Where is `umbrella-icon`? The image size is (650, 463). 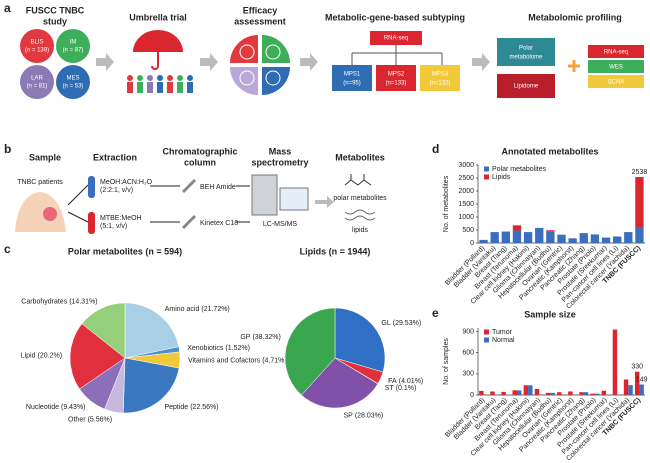 umbrella-icon is located at coordinates (158, 41).